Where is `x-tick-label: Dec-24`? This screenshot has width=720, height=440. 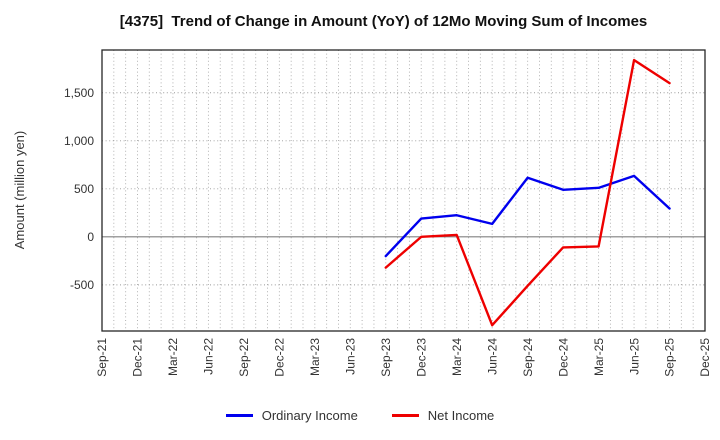 x-tick-label: Dec-24 is located at coordinates (563, 357).